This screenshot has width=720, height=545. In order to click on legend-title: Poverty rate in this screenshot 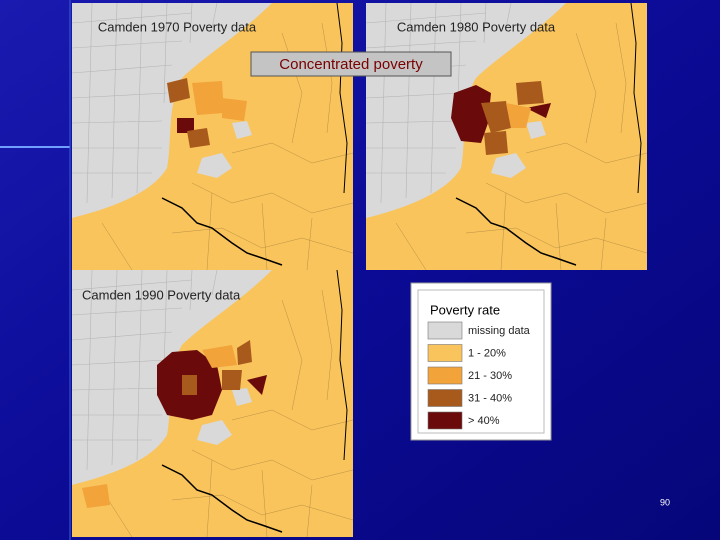, I will do `click(465, 309)`.